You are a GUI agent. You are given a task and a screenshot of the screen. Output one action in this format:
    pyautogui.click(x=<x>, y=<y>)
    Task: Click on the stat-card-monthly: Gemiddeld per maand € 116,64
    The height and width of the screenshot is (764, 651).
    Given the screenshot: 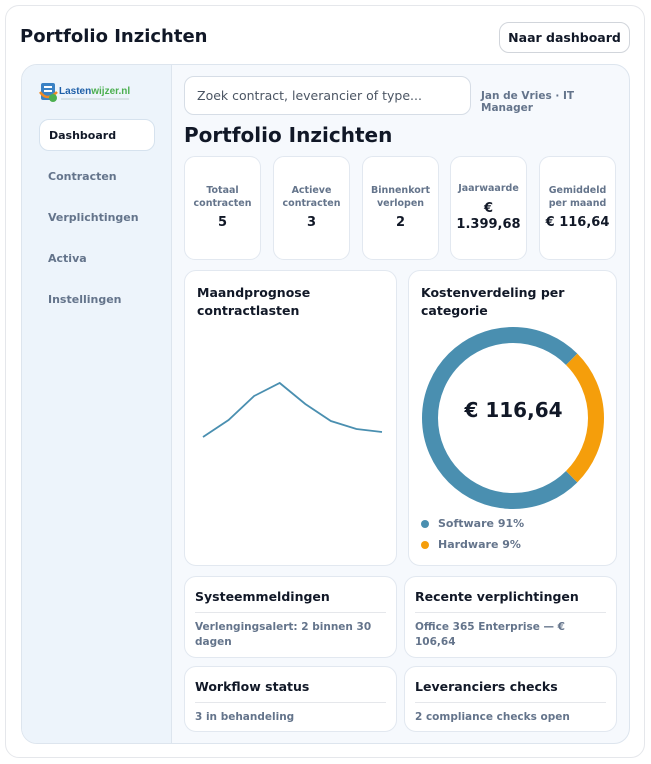 What is the action you would take?
    pyautogui.click(x=577, y=208)
    